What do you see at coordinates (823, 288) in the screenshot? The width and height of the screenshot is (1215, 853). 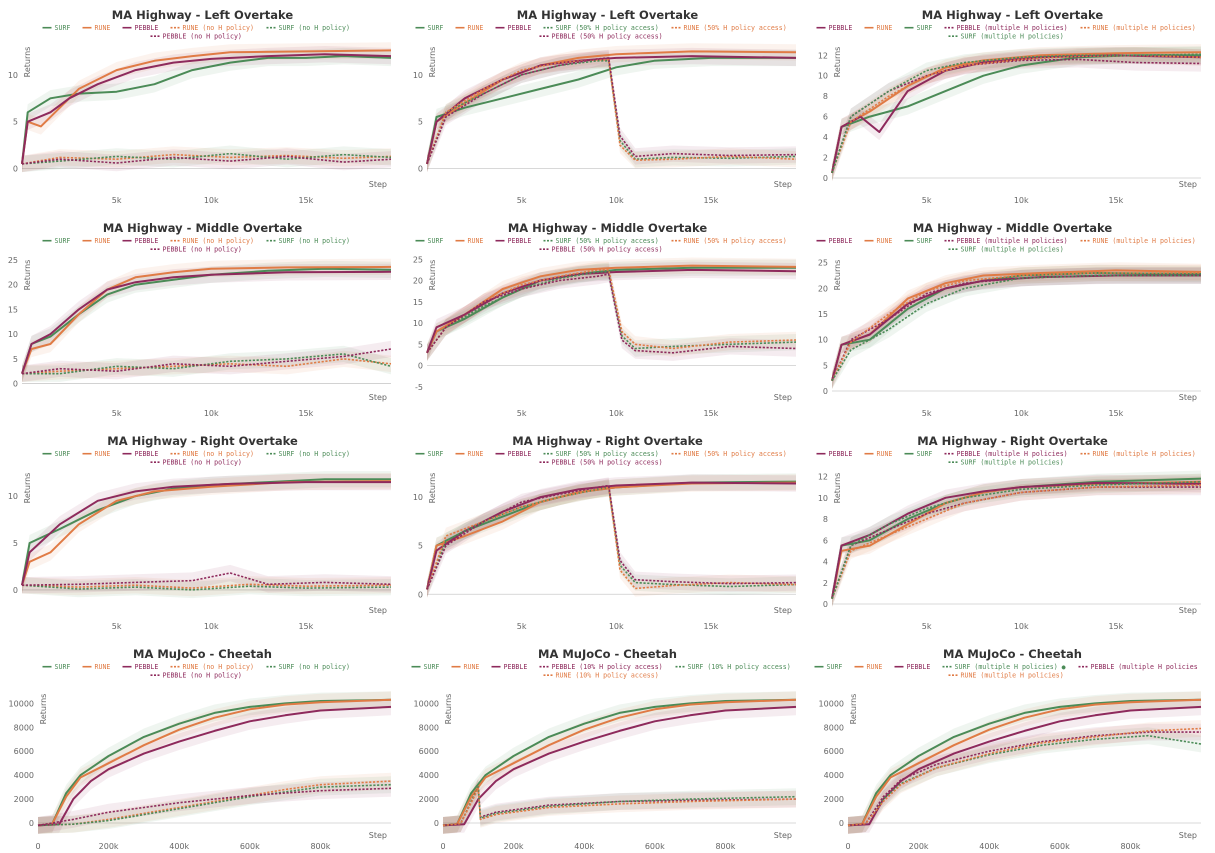 I see `y-tick-label: 20` at bounding box center [823, 288].